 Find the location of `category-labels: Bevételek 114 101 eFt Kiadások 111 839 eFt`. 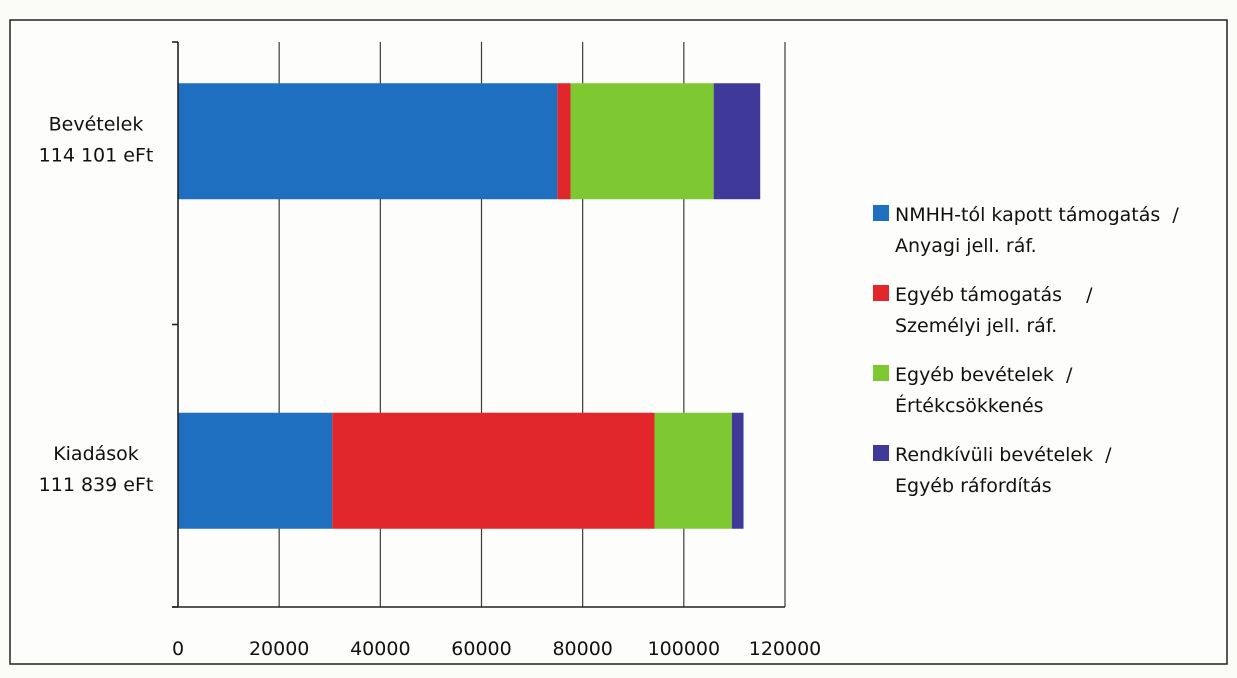

category-labels: Bevételek 114 101 eFt Kiadások 111 839 eFt is located at coordinates (96, 304).